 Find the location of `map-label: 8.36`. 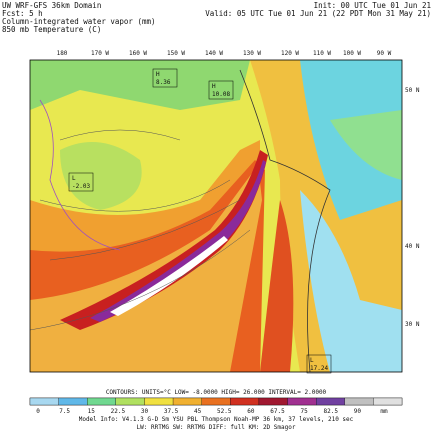

map-label: 8.36 is located at coordinates (163, 82).